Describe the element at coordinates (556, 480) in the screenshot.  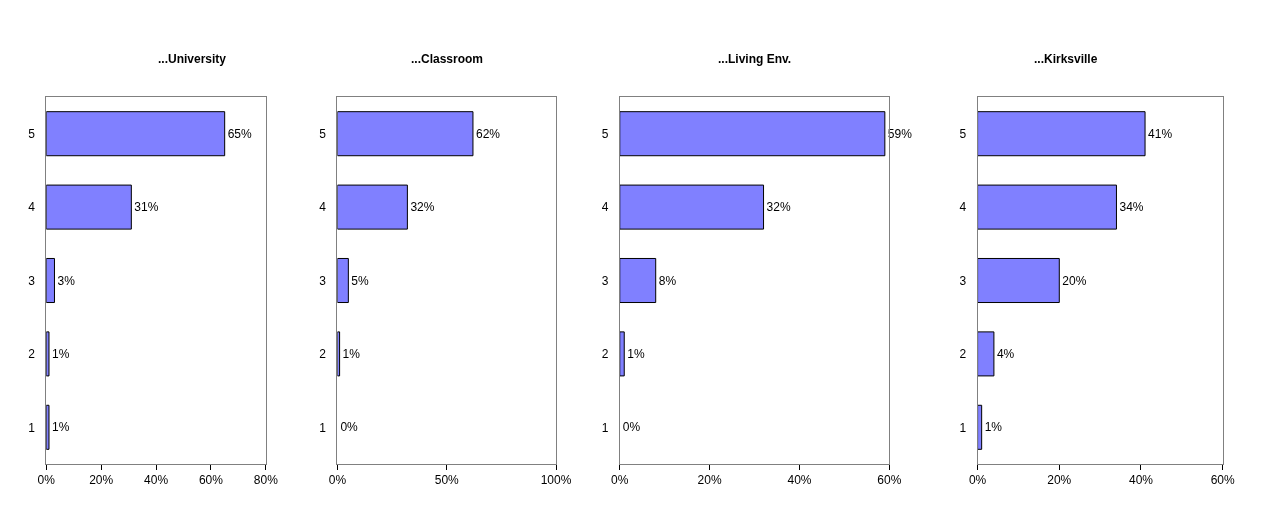
I see `x-tick-label: 100%` at that location.